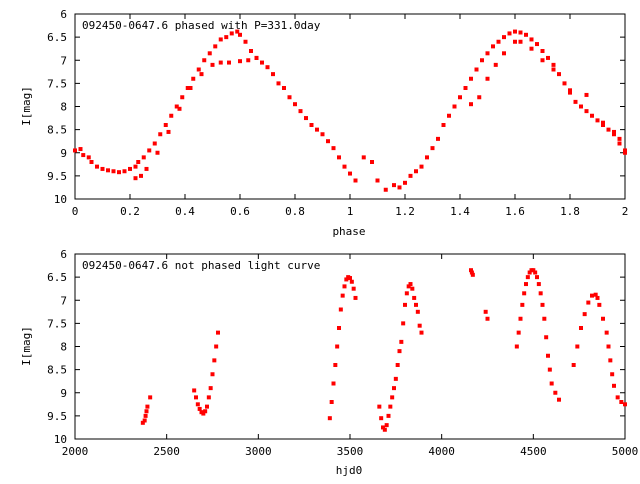  I want to click on chart-title: 092450-0647.6 not phased light curve, so click(201, 265).